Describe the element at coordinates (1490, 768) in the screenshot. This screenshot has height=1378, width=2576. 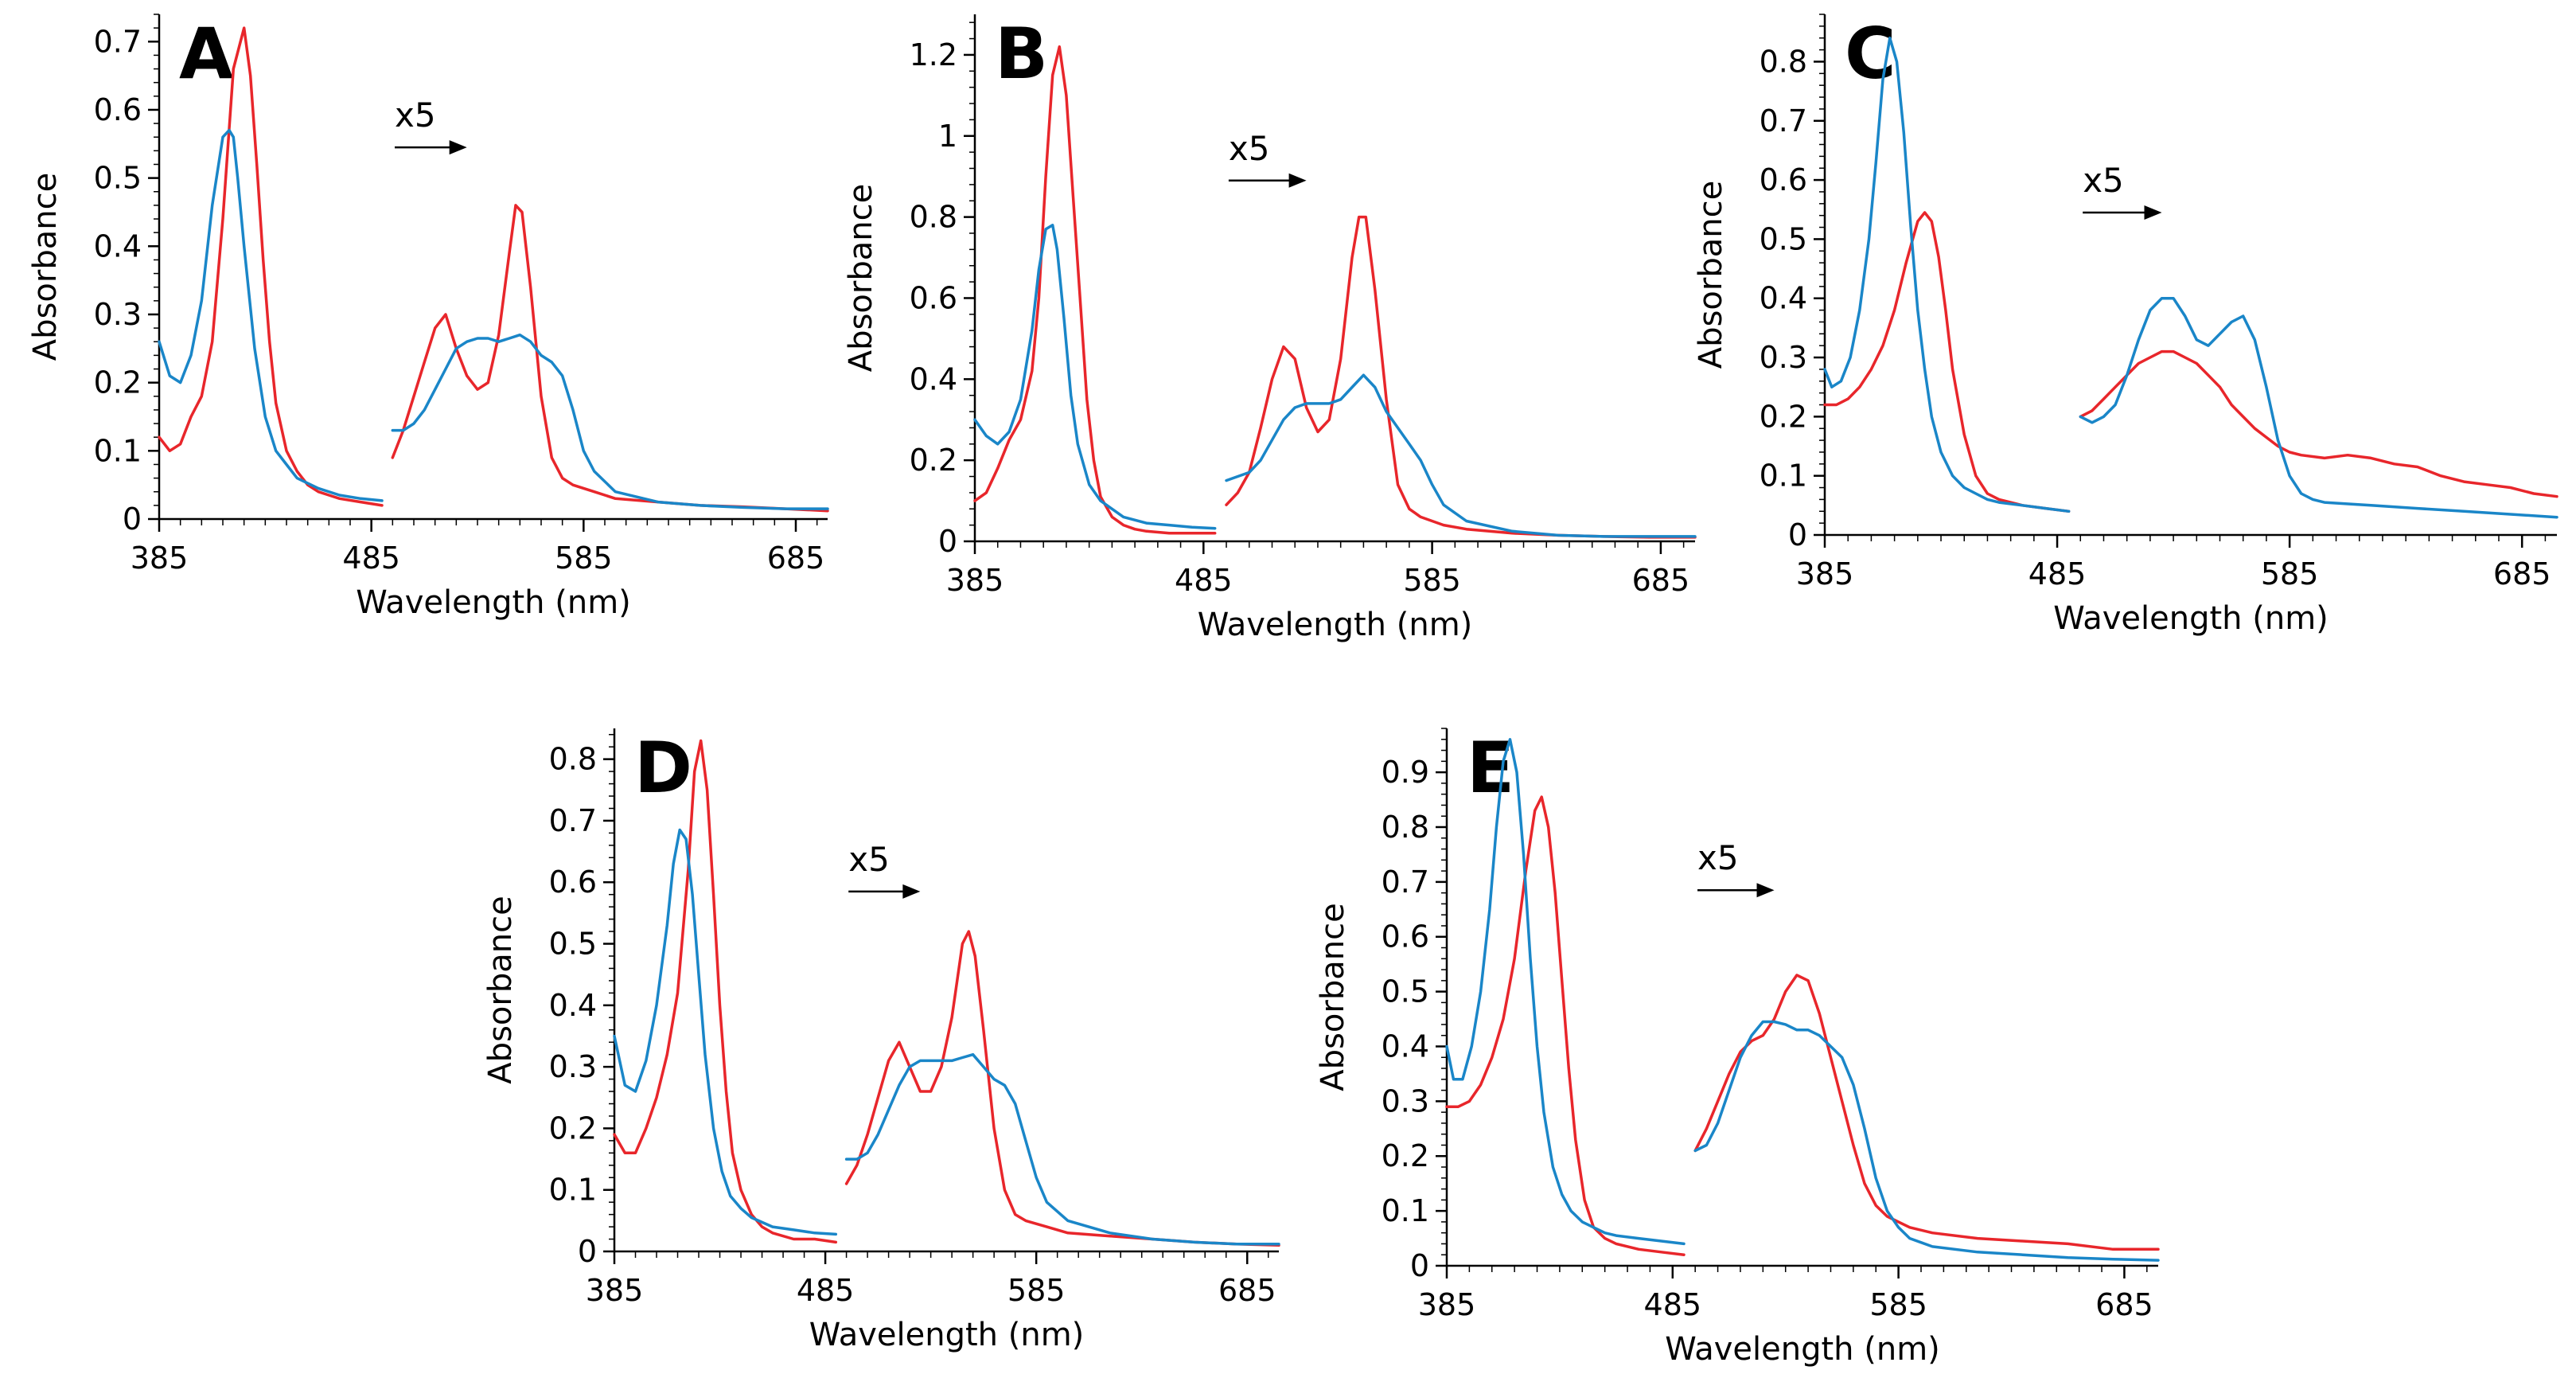
I see `panel-letter: E` at that location.